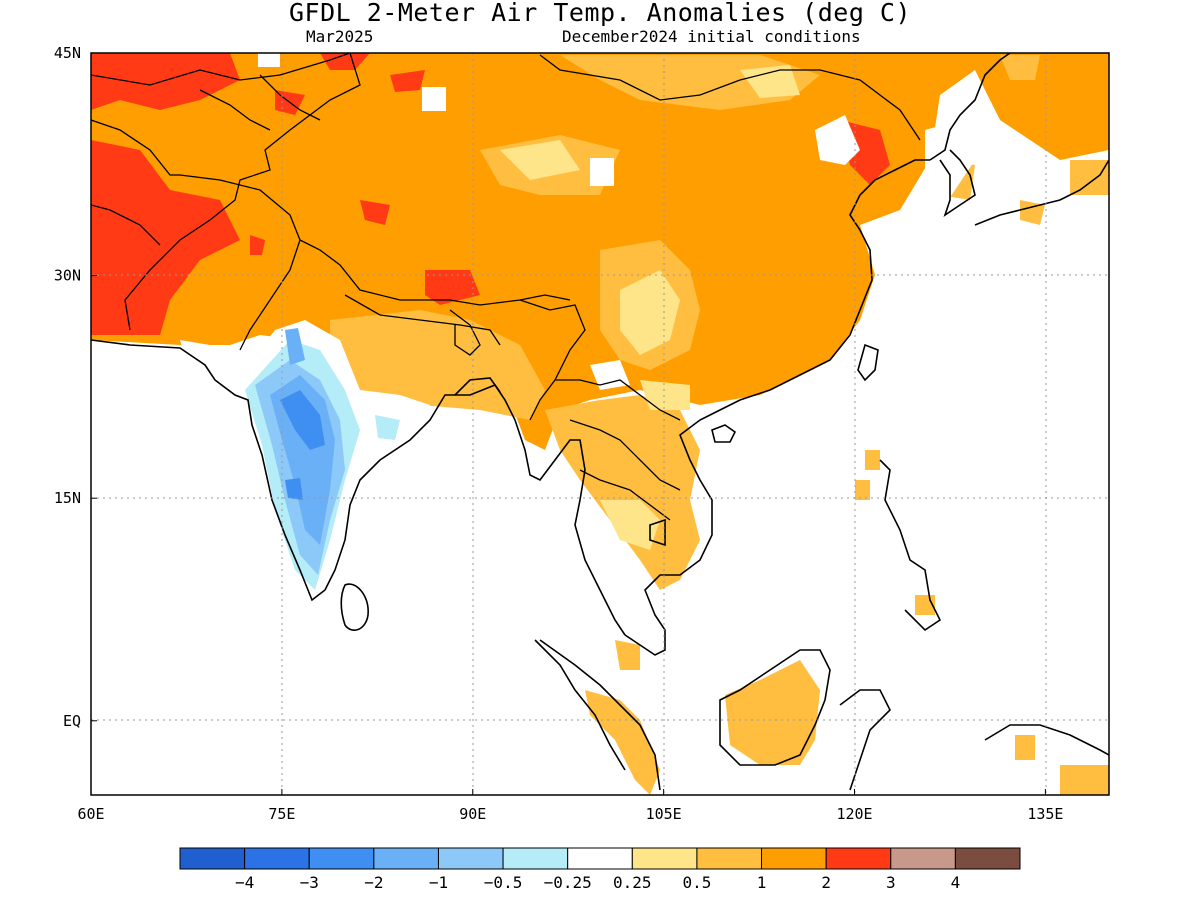 The image size is (1200, 900). What do you see at coordinates (373, 882) in the screenshot?
I see `colorbar-label: −2` at bounding box center [373, 882].